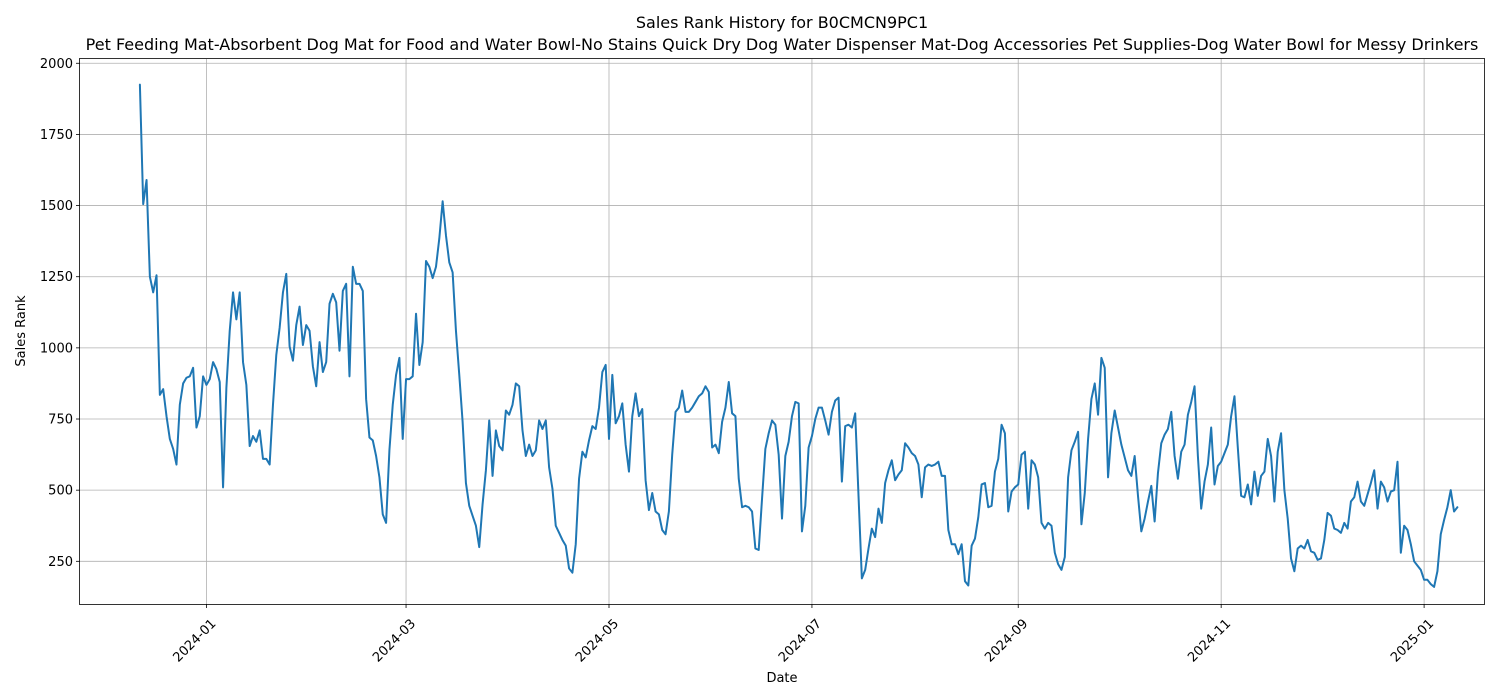  What do you see at coordinates (60, 420) in the screenshot?
I see `y-tick-label: 750` at bounding box center [60, 420].